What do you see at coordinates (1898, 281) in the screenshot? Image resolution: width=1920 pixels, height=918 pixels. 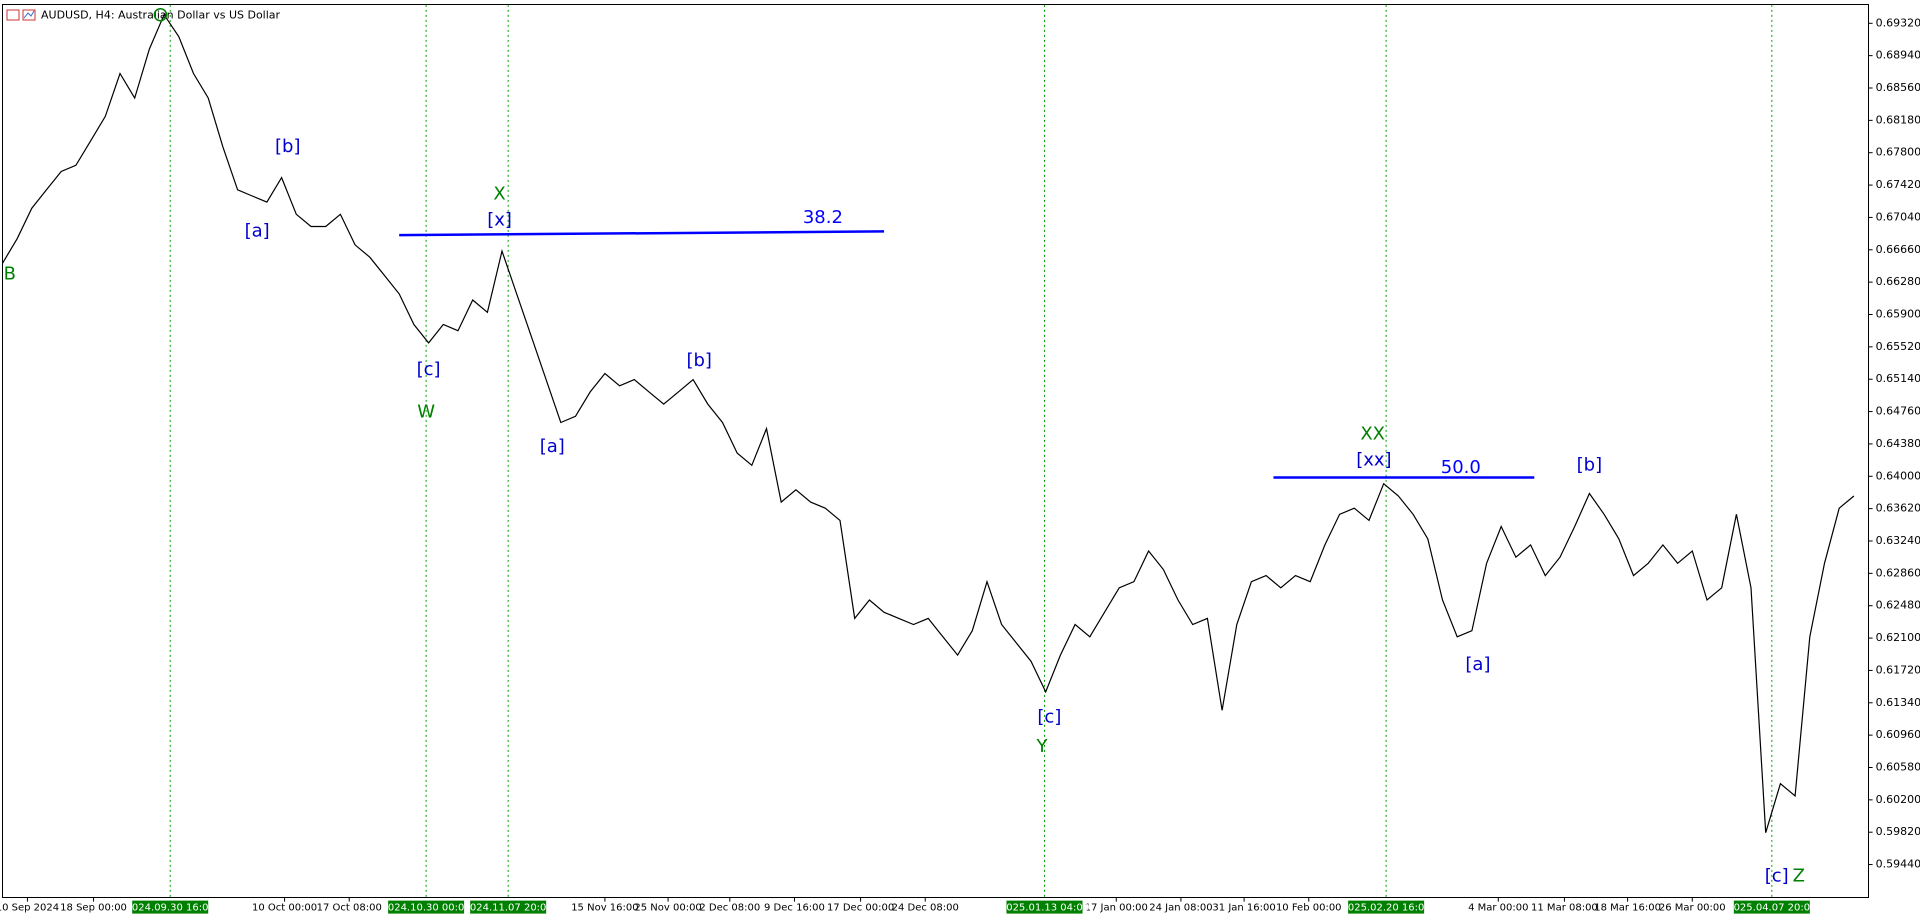 I see `y-tick-label: 0.66280` at bounding box center [1898, 281].